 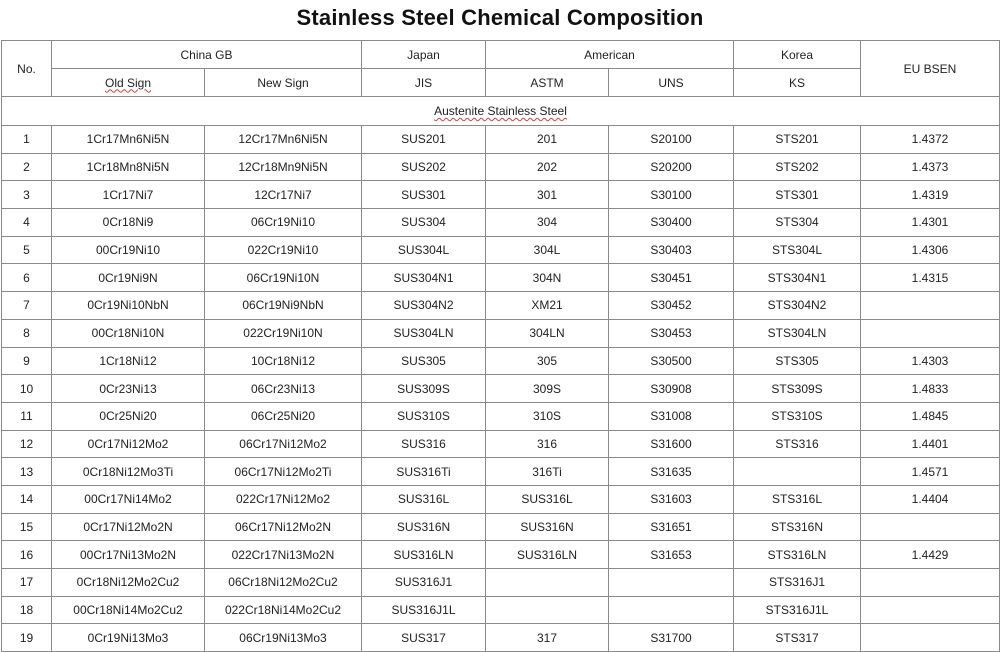 I want to click on cell-uns: S31651, so click(x=671, y=527).